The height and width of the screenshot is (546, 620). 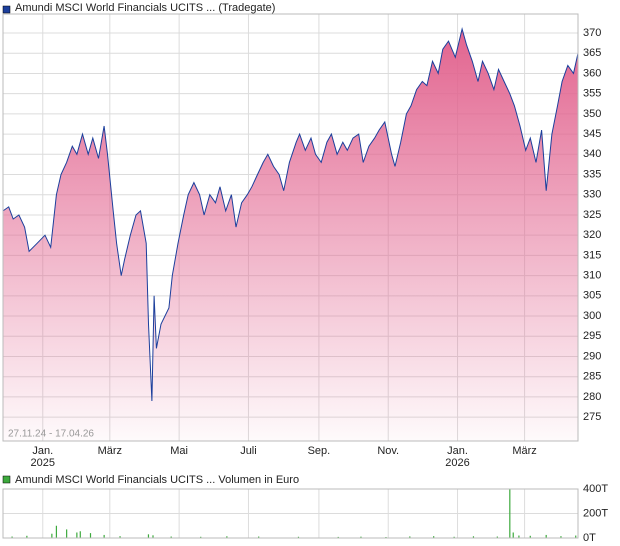 I want to click on volume-panel: 0T 200T 400T, so click(x=305, y=513).